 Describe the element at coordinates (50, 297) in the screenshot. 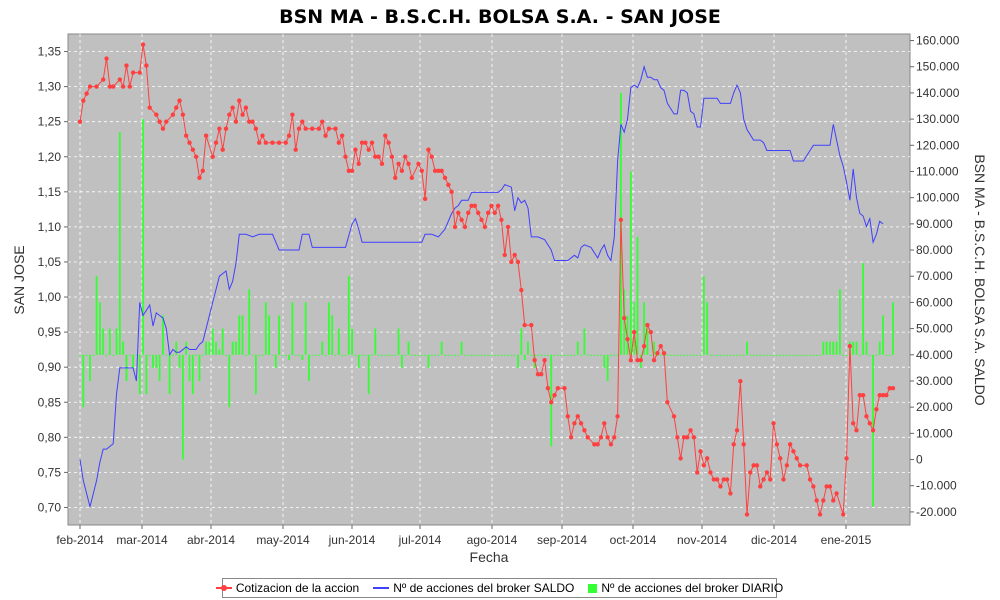

I see `y-tick-label: 1,00` at that location.